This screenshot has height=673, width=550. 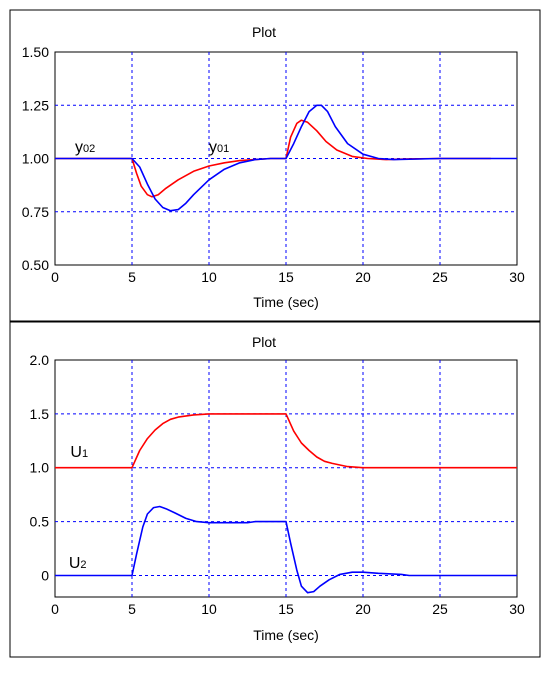 What do you see at coordinates (213, 147) in the screenshot?
I see `top-annotation-1-main: y` at bounding box center [213, 147].